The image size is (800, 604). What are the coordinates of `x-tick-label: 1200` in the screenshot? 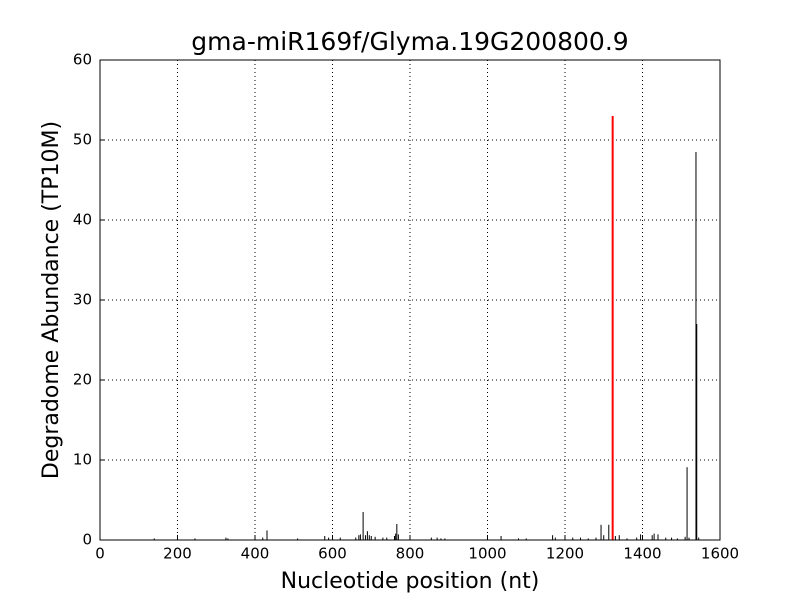 It's located at (565, 554).